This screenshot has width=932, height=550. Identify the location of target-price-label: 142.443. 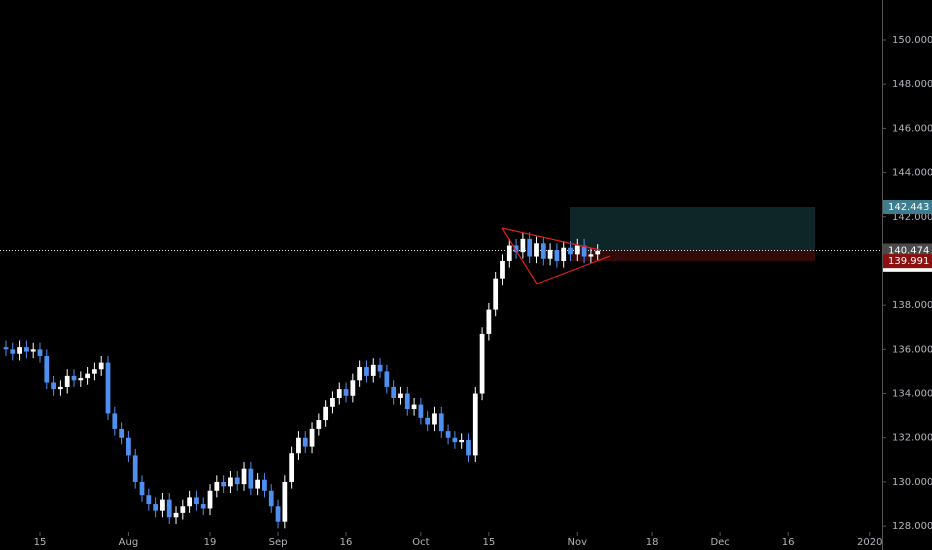
(908, 207).